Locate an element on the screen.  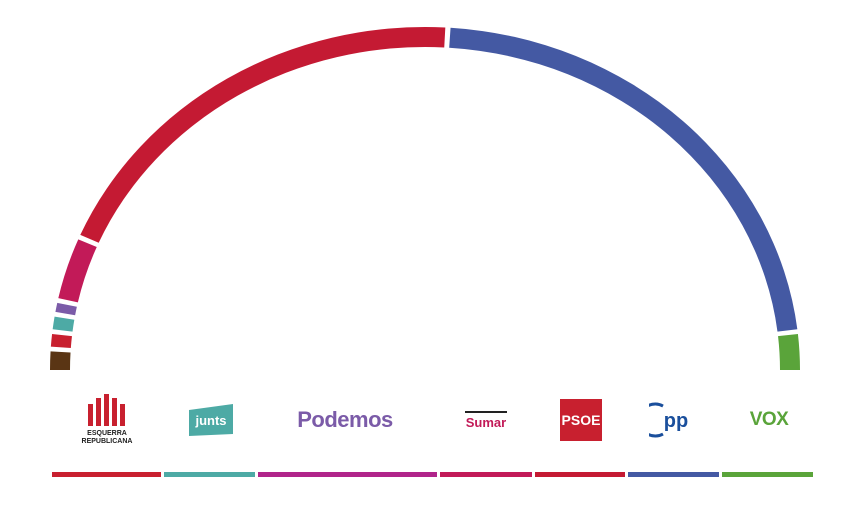
junts-logo: junts is located at coordinates (211, 420).